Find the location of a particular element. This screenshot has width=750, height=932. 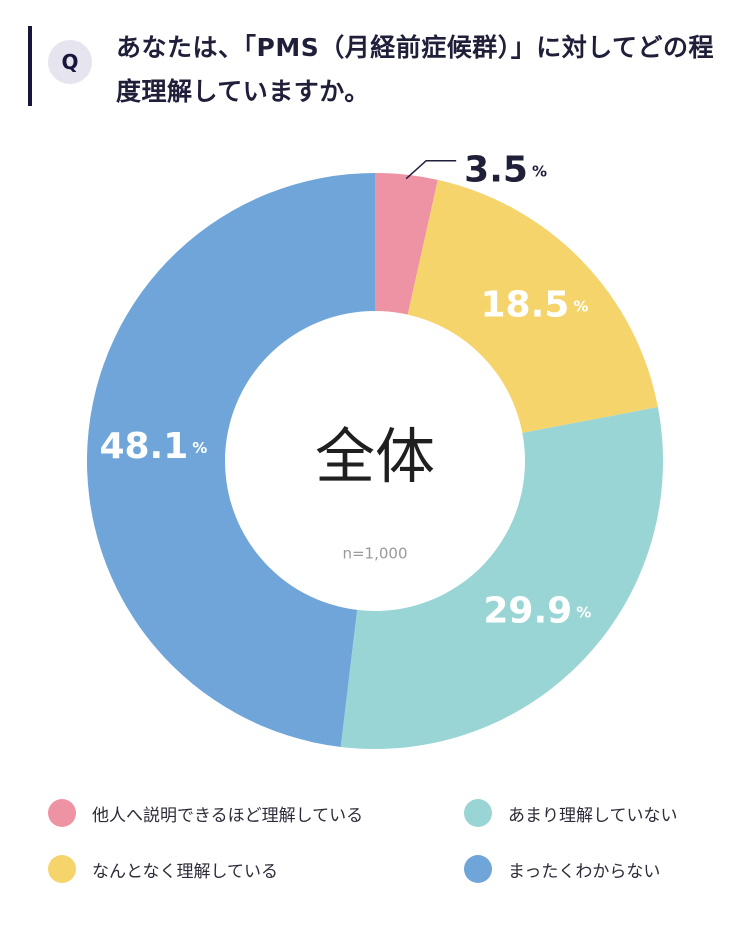

sample-size-label: n=1,000 is located at coordinates (374, 554).